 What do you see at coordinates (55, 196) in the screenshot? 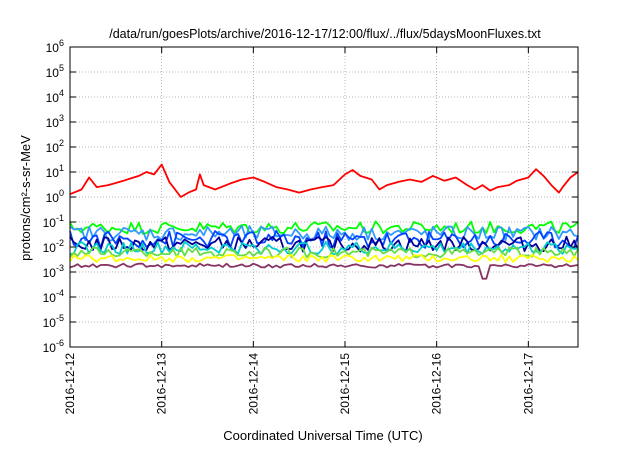
I see `y-tick-label: 10⁰` at bounding box center [55, 196].